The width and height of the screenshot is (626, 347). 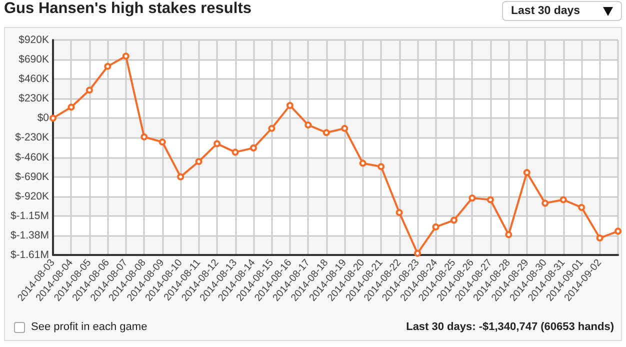 I want to click on y-tick-label: $-230K, so click(x=32, y=138).